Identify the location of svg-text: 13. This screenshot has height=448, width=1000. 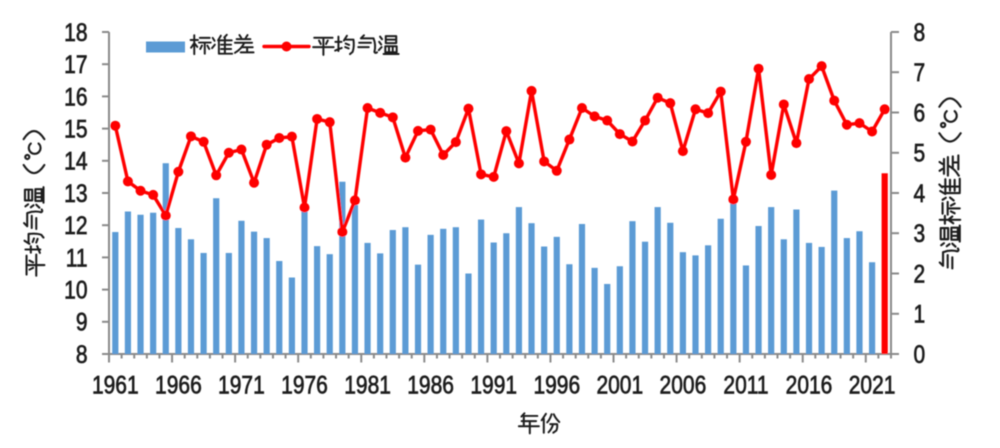
(75, 193).